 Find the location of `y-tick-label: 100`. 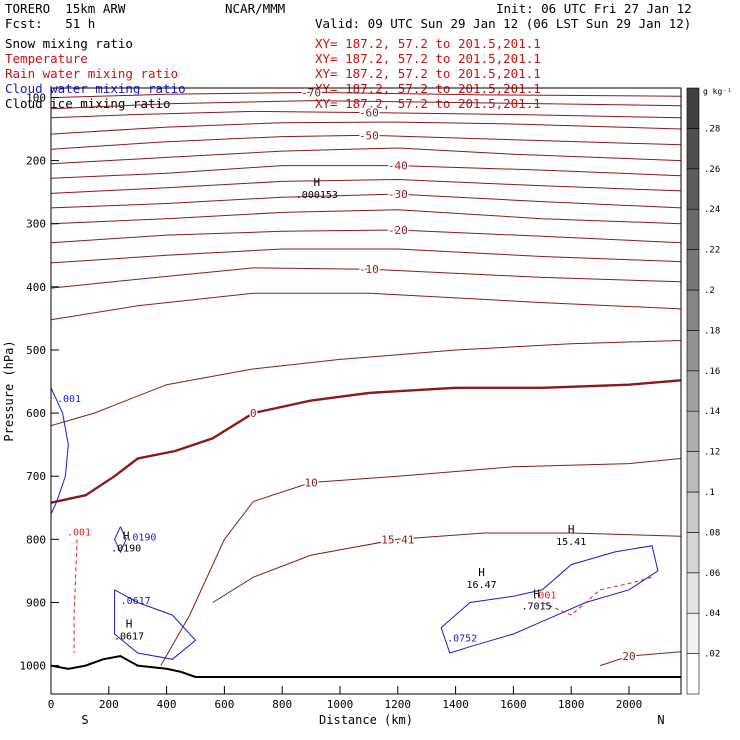

y-tick-label: 100 is located at coordinates (36, 97).